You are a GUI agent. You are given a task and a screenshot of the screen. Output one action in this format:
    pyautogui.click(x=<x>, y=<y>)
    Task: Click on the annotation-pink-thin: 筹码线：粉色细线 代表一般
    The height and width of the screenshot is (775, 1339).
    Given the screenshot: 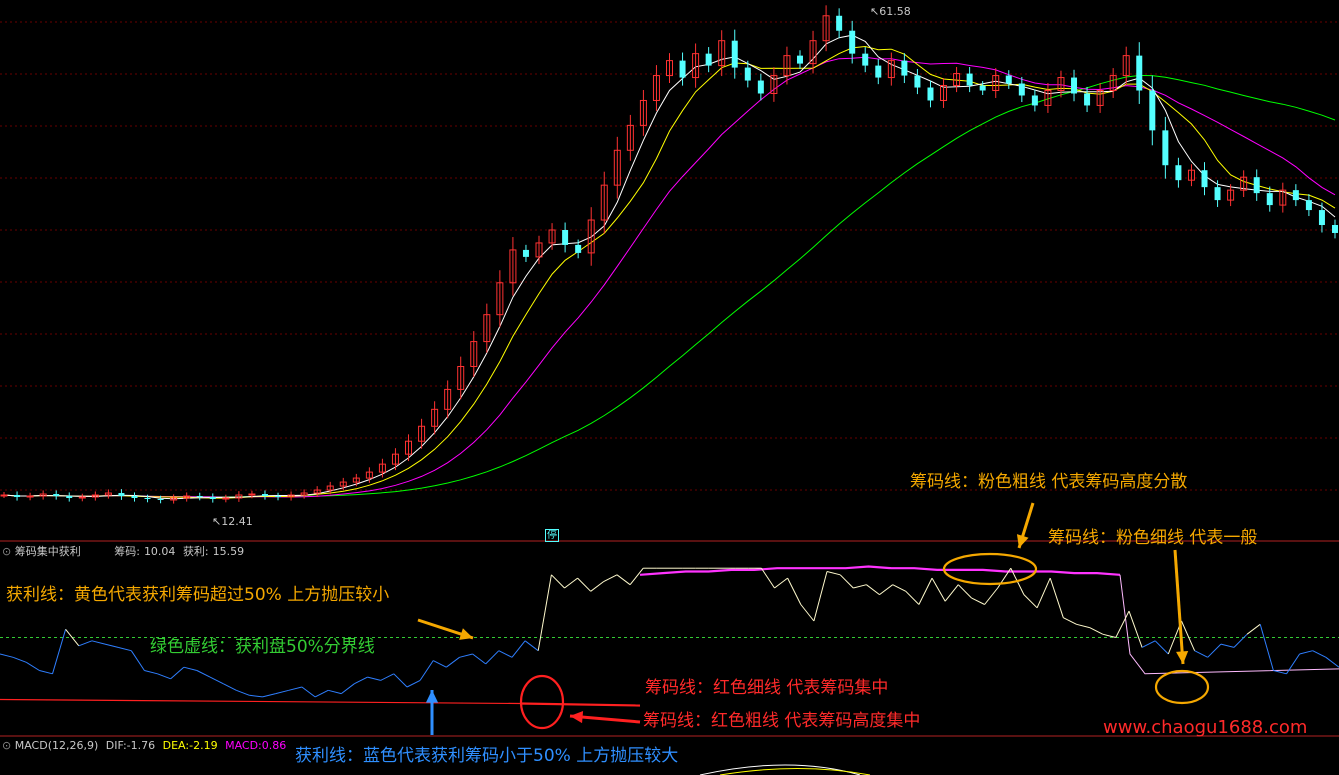 What is the action you would take?
    pyautogui.click(x=1153, y=538)
    